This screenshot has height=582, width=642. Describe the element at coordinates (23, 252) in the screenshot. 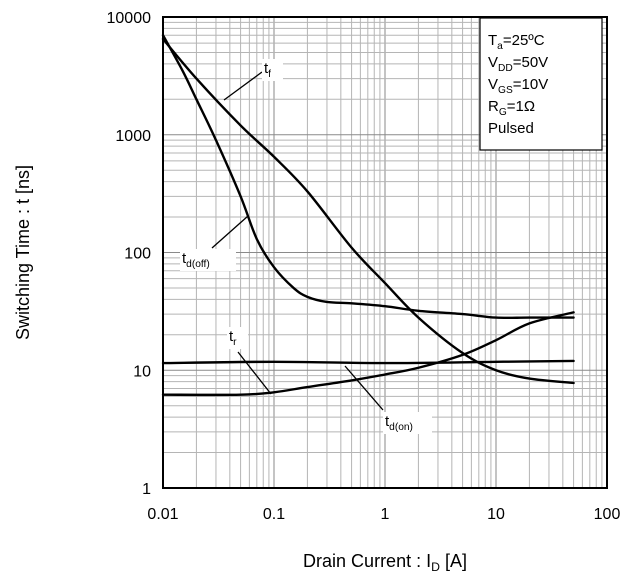

I see `y-axis-label: Switching Time : t [ns]` at that location.